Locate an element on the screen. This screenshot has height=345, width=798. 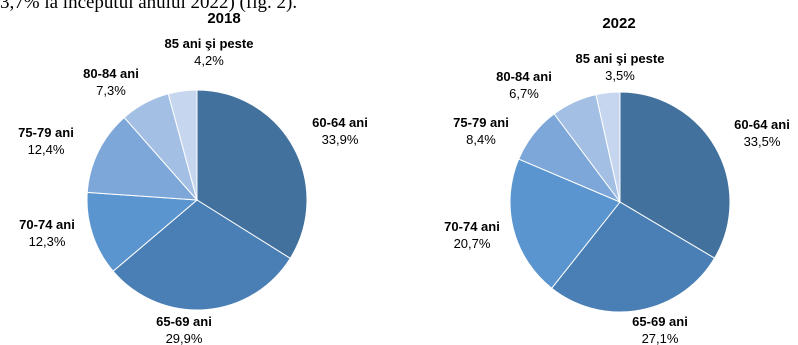
slice-value-label: 33,5% is located at coordinates (762, 141).